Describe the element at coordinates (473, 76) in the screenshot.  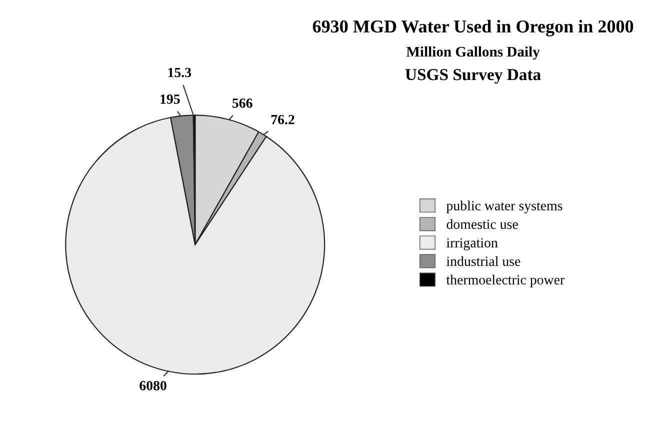
I see `text: USGS Survey Data` at that location.